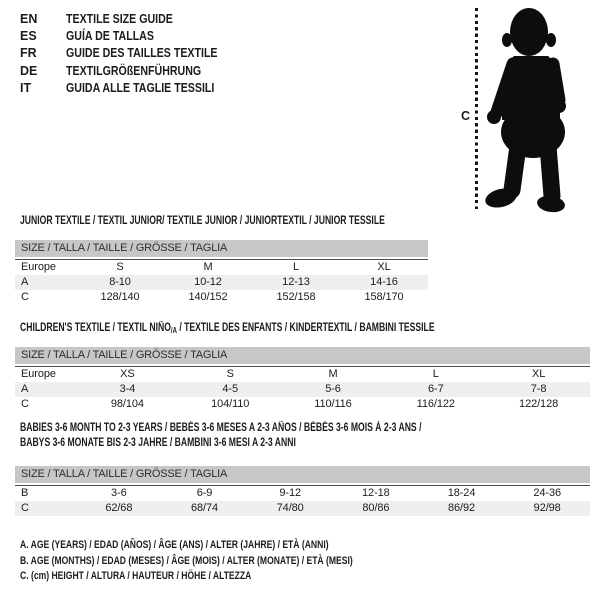 The image size is (600, 600). I want to click on table-row: B 3-6 6-9 9-12 12-18 18-24 24-36, so click(302, 493).